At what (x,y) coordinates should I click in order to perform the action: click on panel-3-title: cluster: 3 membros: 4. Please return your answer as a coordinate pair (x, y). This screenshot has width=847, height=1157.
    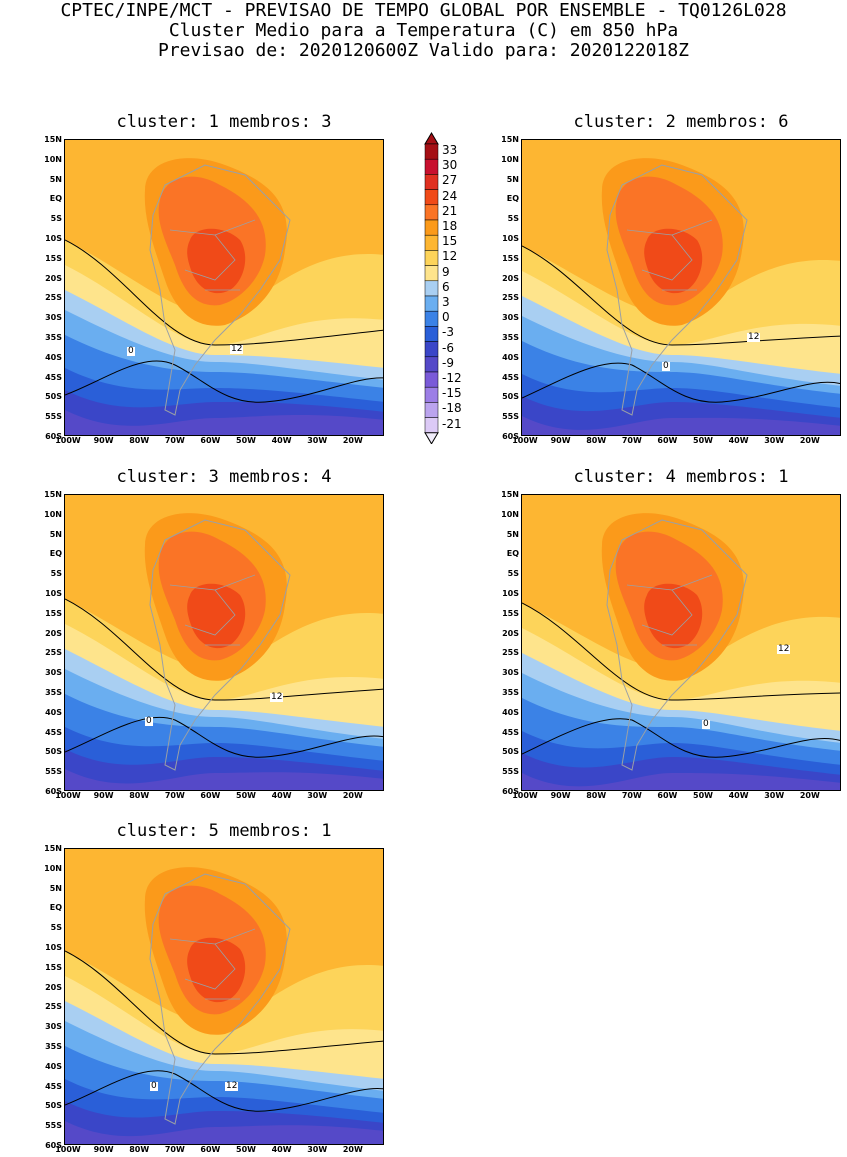
    Looking at the image, I should click on (224, 477).